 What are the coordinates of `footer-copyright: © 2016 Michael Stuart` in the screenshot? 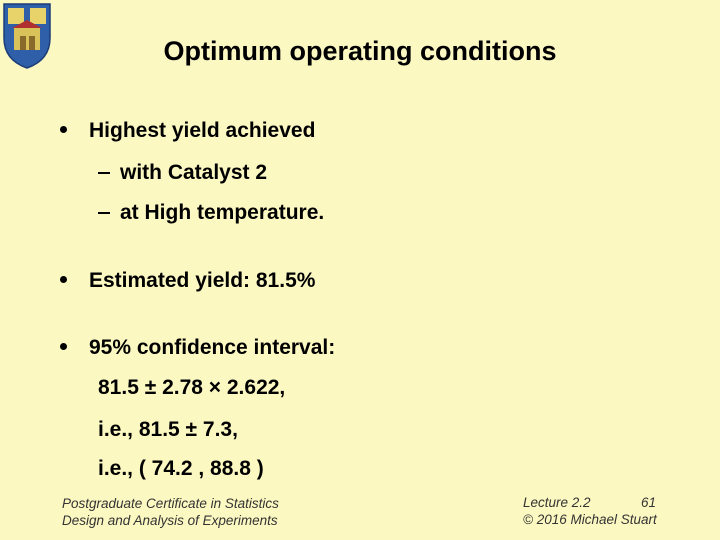 It's located at (590, 519).